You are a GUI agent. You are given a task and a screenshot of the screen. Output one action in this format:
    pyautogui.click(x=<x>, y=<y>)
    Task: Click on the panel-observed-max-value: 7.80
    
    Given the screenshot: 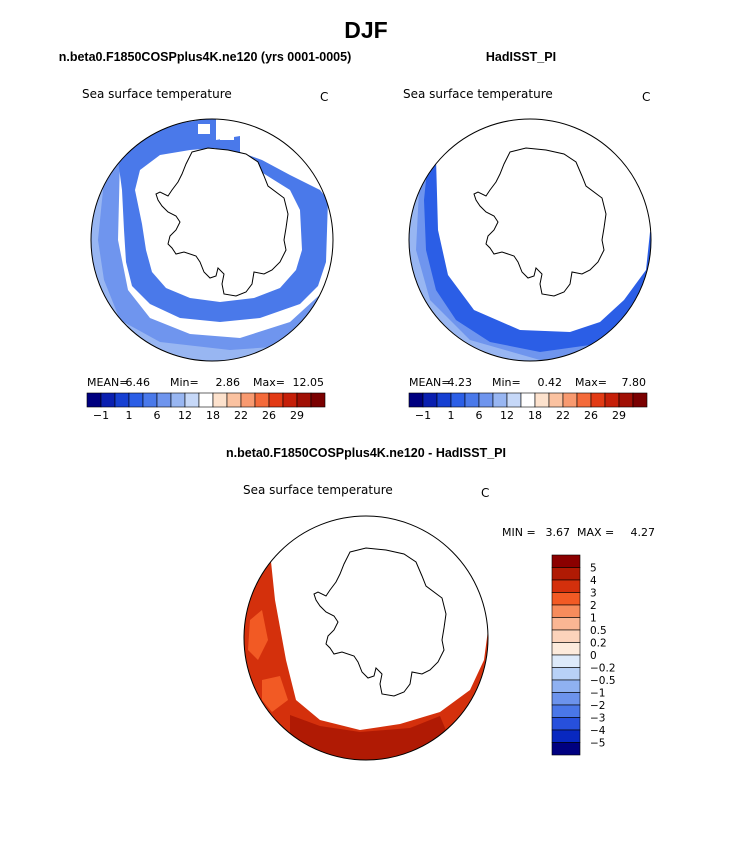 What is the action you would take?
    pyautogui.click(x=634, y=382)
    